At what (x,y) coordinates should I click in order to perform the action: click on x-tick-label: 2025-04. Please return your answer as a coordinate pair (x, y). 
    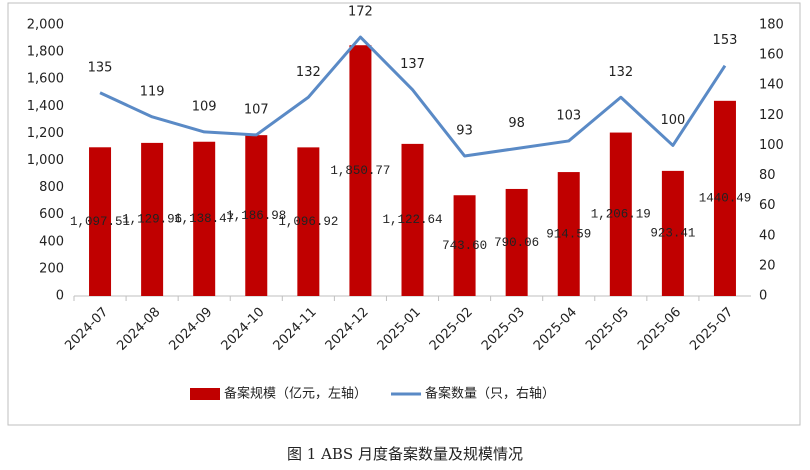
    Looking at the image, I should click on (555, 329).